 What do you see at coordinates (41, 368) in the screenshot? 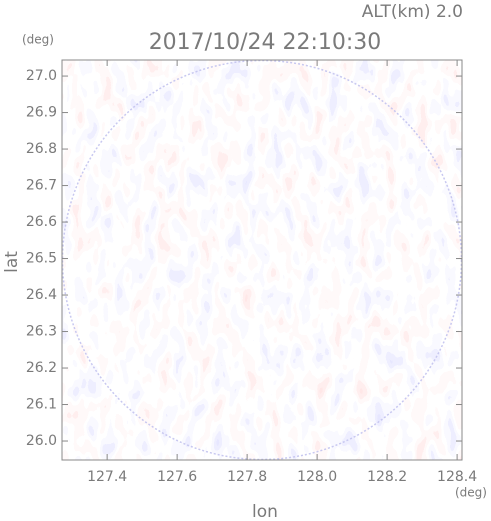
I see `y-tick-label: 26.2` at bounding box center [41, 368].